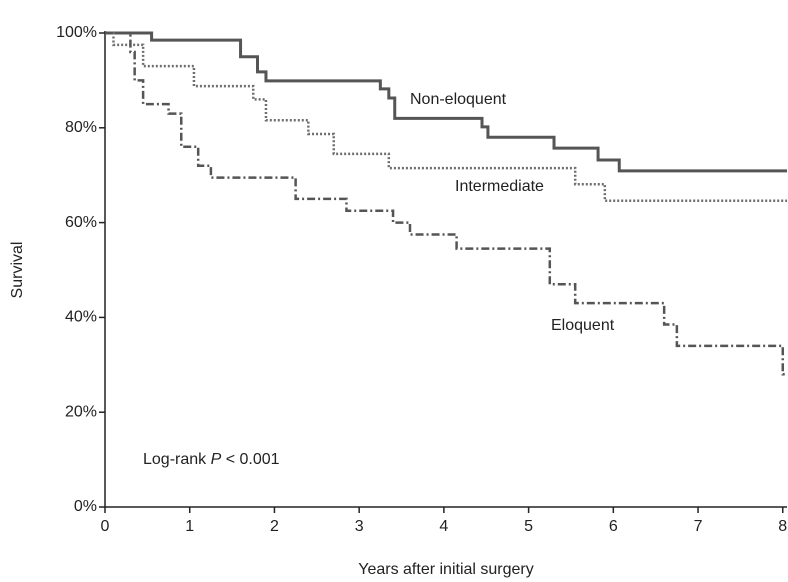 This screenshot has width=788, height=582. Describe the element at coordinates (81, 222) in the screenshot. I see `y-tick-label: 60%` at that location.